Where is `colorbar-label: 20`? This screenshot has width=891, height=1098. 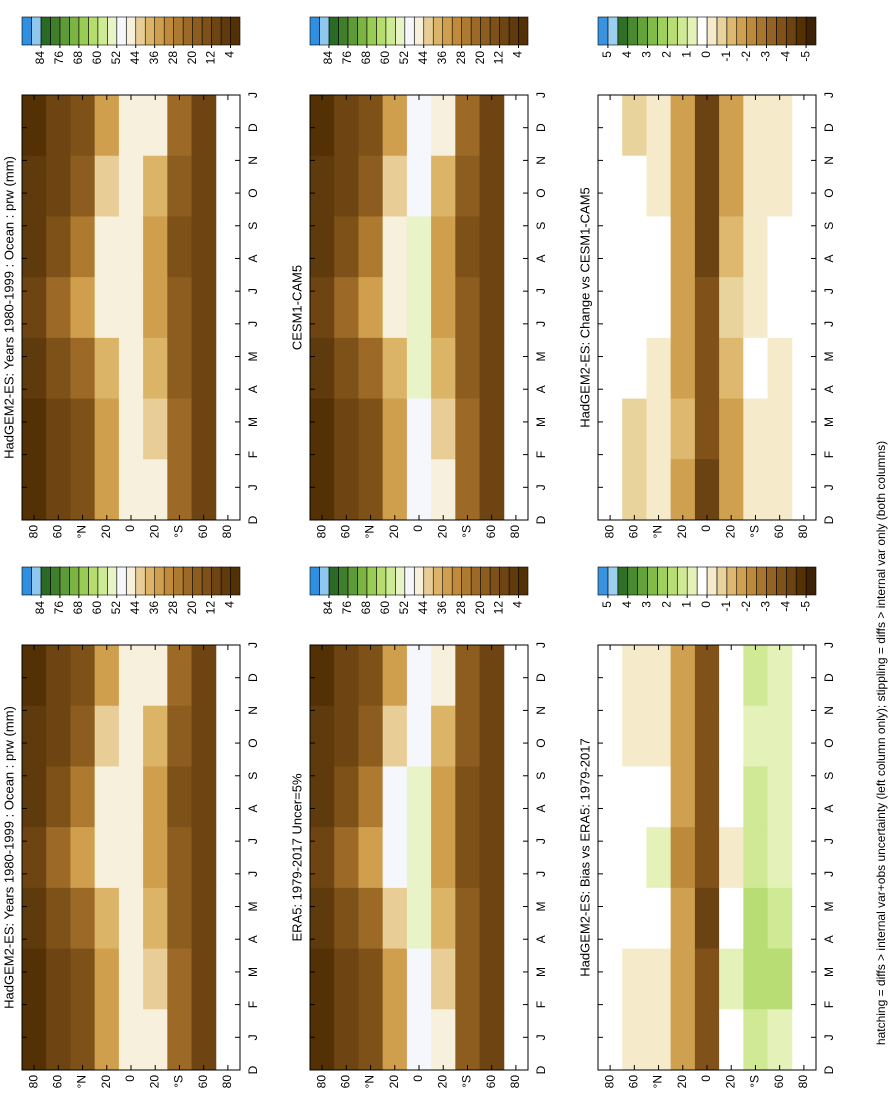
colorbar-label: 20 is located at coordinates (480, 58).